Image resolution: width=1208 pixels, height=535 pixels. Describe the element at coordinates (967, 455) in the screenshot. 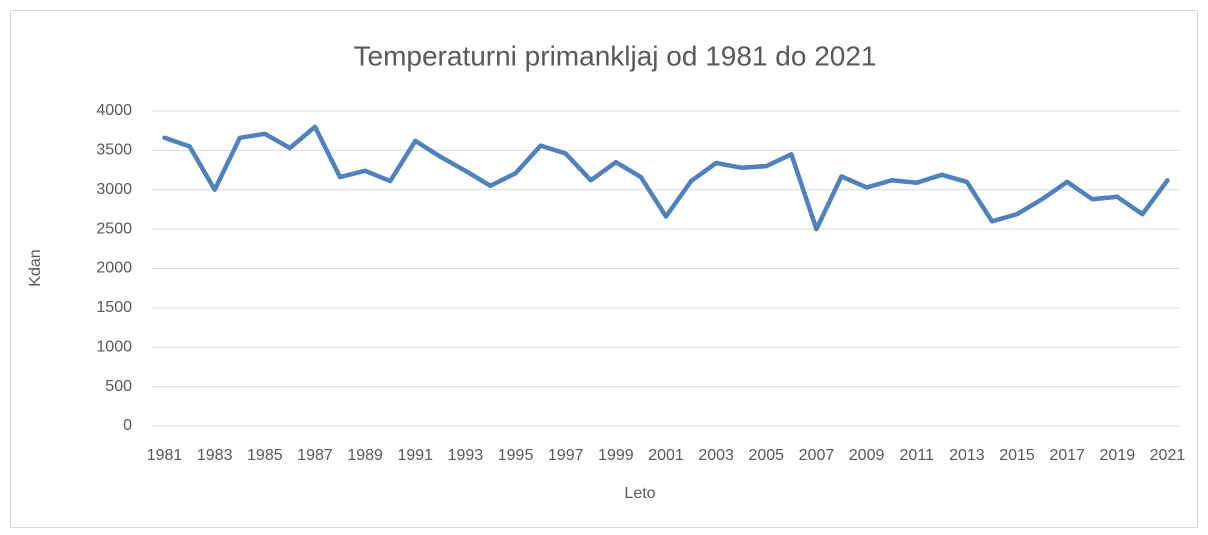

I see `x-tick-label: 2013` at that location.